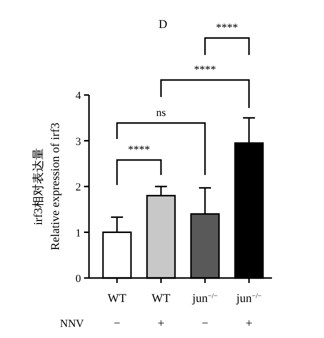 This screenshot has width=324, height=338. Describe the element at coordinates (79, 142) in the screenshot. I see `y-tick-label: 3` at that location.